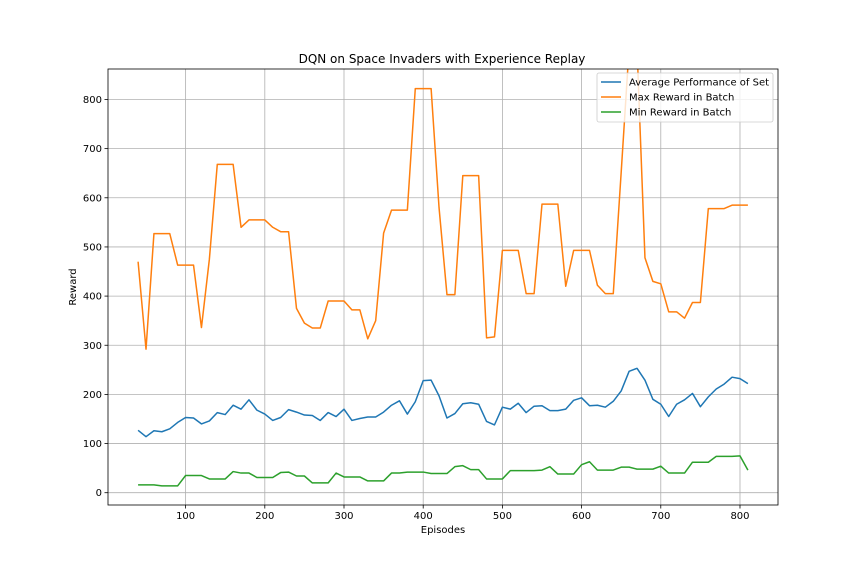 The width and height of the screenshot is (864, 576). Describe the element at coordinates (699, 83) in the screenshot. I see `legend-label-1: Average Performance of Set` at that location.